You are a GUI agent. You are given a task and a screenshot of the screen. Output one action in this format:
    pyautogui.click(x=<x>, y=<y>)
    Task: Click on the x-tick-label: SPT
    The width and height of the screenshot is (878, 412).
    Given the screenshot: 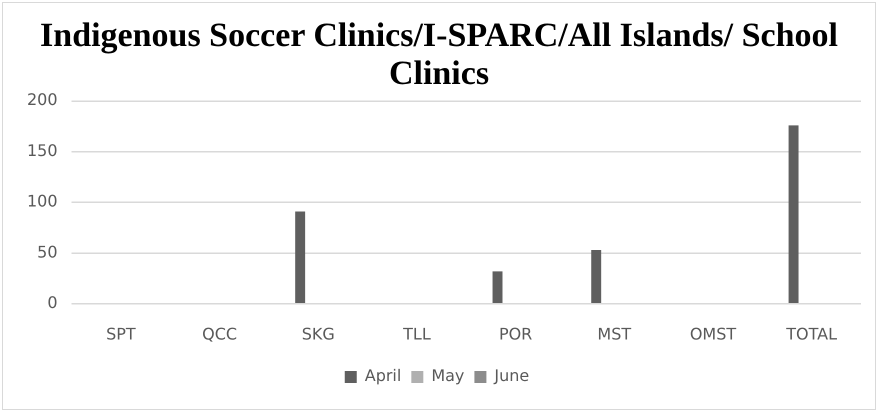 What is the action you would take?
    pyautogui.click(x=121, y=334)
    